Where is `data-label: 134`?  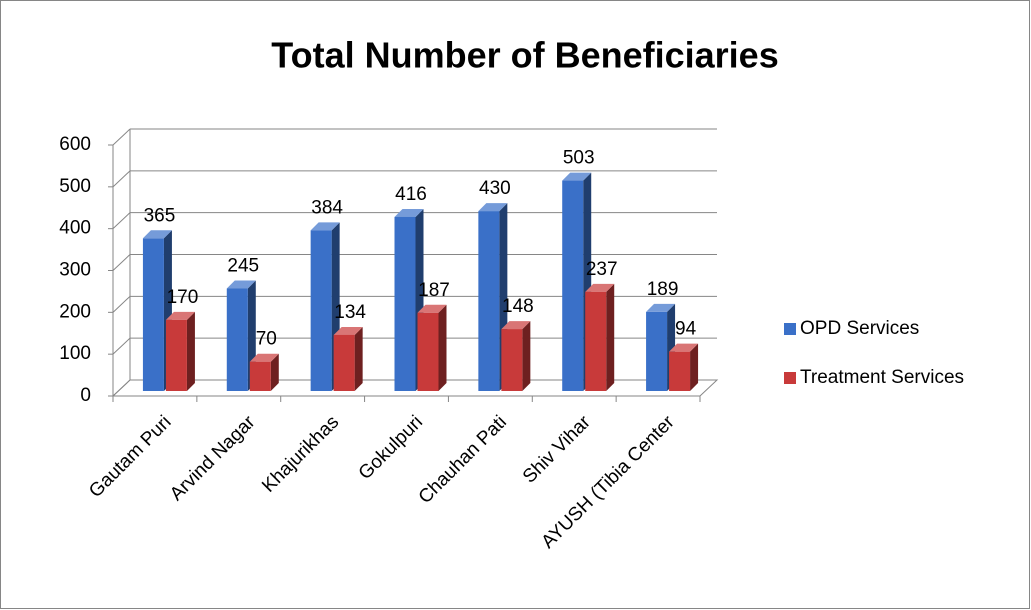
data-label: 134 is located at coordinates (350, 312).